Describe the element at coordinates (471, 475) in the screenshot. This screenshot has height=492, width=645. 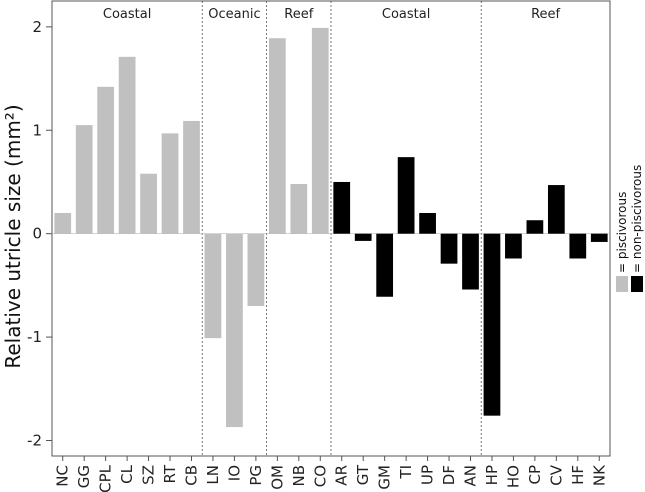
I see `x-tick-label: AN` at that location.